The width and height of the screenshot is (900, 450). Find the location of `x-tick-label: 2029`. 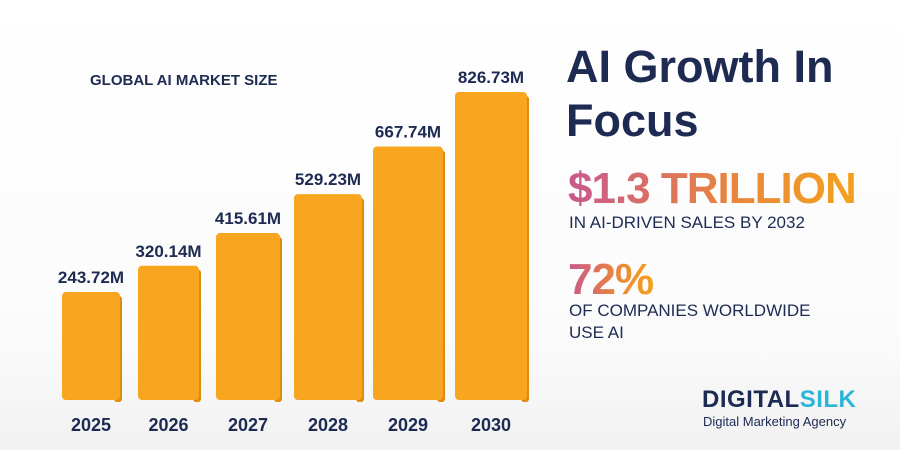

x-tick-label: 2029 is located at coordinates (408, 425).